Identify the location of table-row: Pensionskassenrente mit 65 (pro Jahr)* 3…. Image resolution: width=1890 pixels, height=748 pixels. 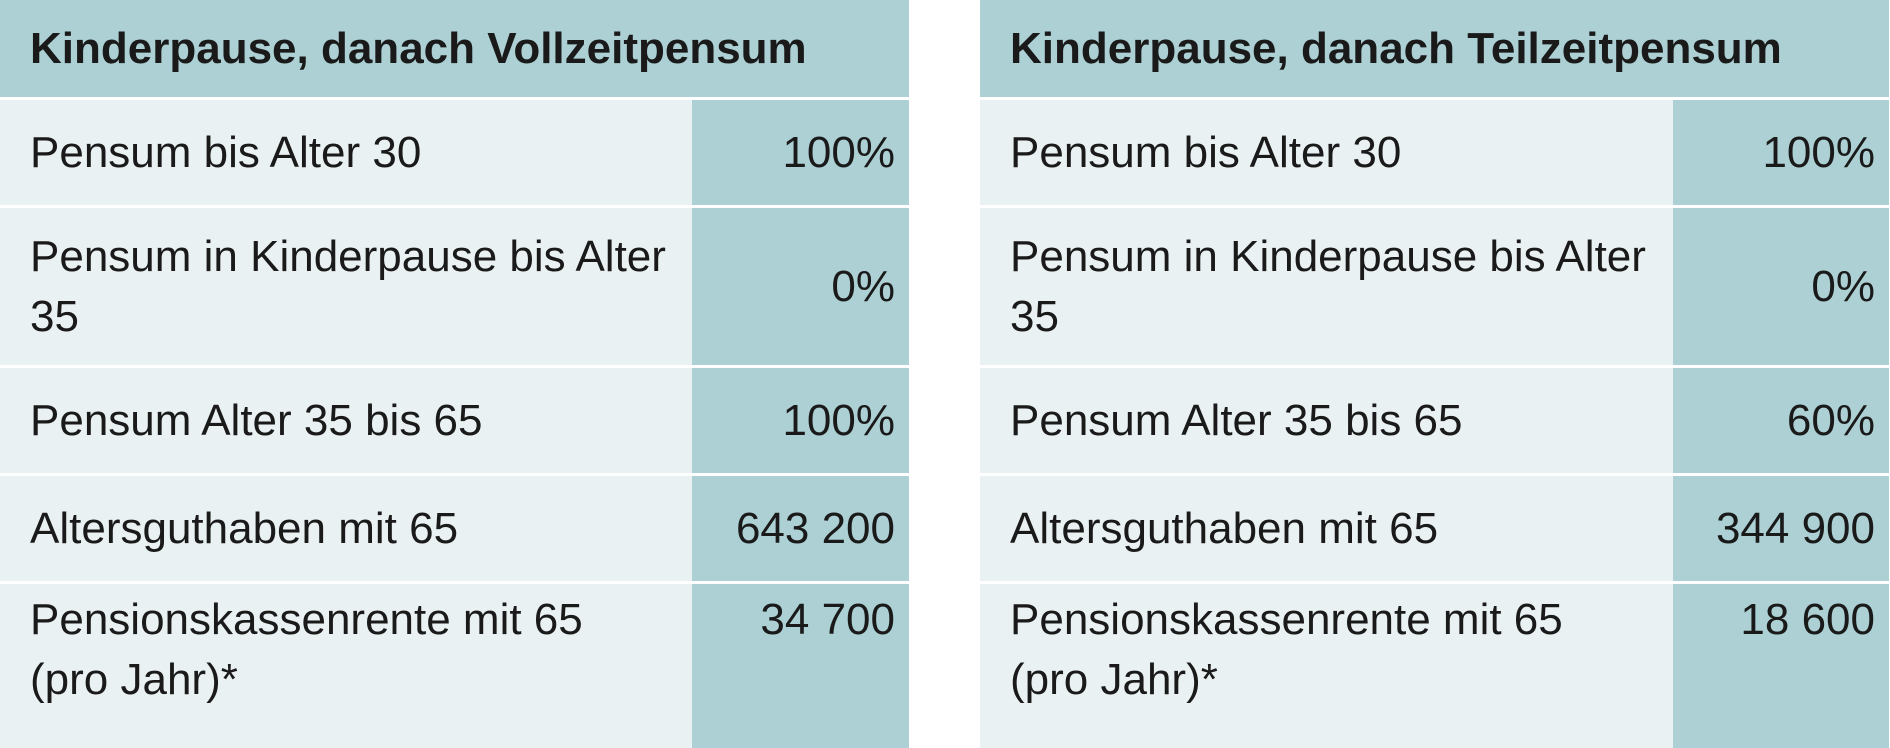
(454, 665).